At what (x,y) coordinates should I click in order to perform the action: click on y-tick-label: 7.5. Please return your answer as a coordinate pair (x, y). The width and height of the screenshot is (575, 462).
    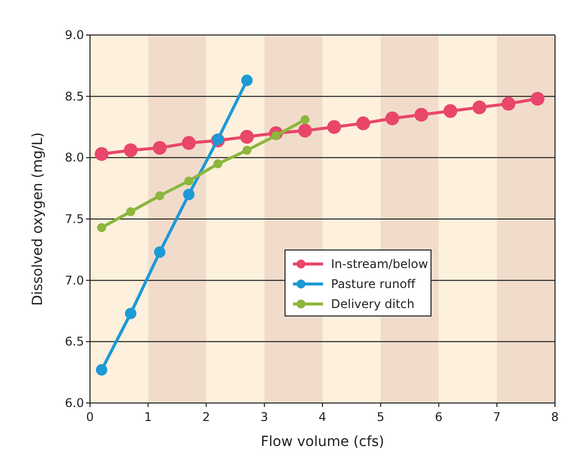
    Looking at the image, I should click on (74, 219).